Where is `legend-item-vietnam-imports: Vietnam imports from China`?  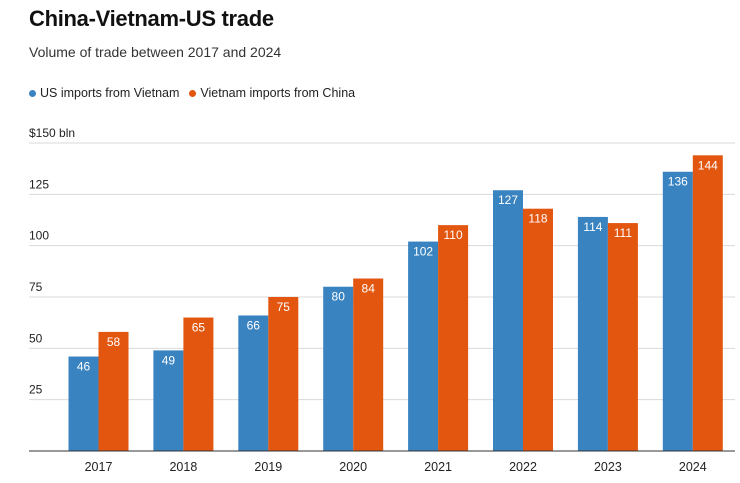
legend-item-vietnam-imports: Vietnam imports from China is located at coordinates (272, 93).